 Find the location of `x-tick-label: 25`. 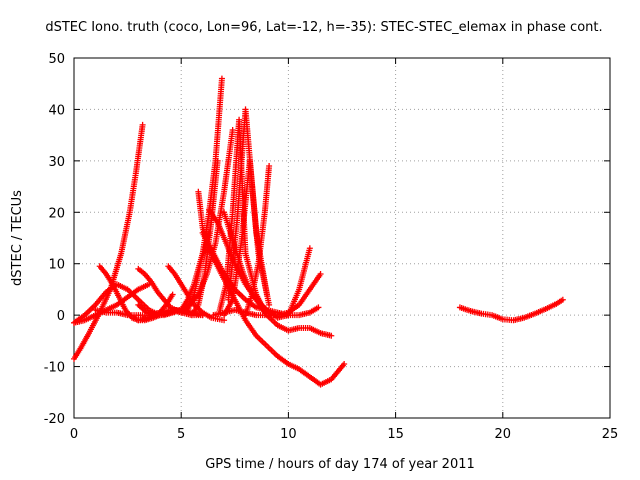

x-tick-label: 25 is located at coordinates (610, 434).